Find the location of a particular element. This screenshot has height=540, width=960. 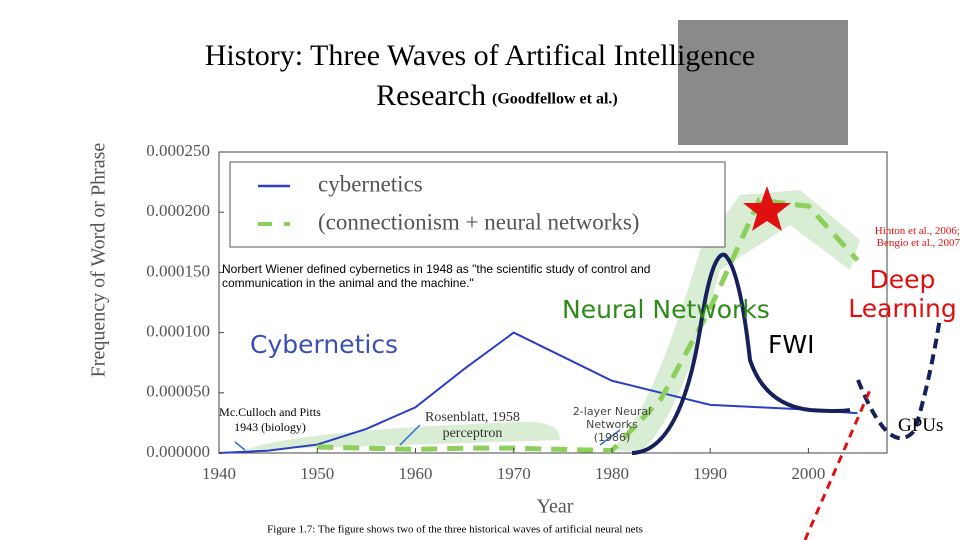

y-tick-label: 0.000250 is located at coordinates (178, 150).